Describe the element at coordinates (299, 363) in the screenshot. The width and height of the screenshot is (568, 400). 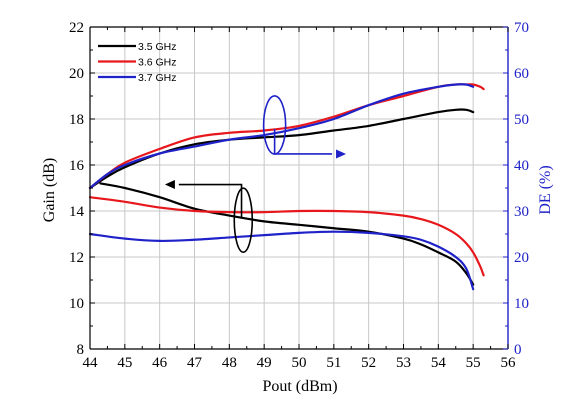
I see `x-tick-label: 50` at that location.